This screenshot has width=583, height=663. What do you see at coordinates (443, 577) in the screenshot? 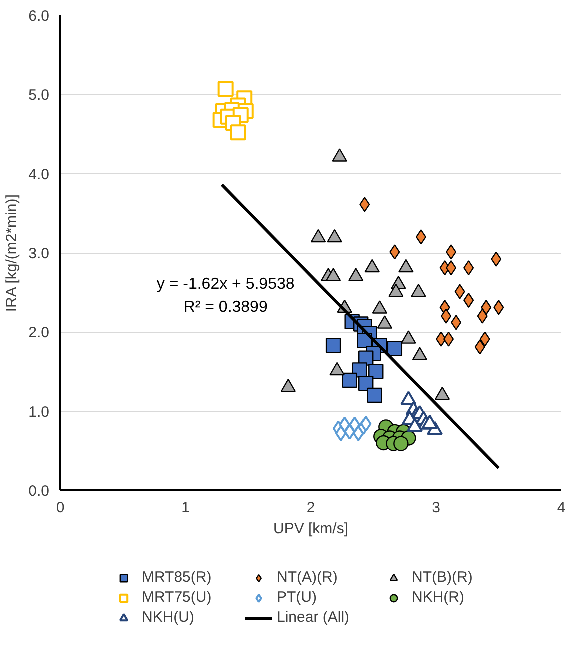
I see `legend-label: NT(B)(R)` at bounding box center [443, 577].